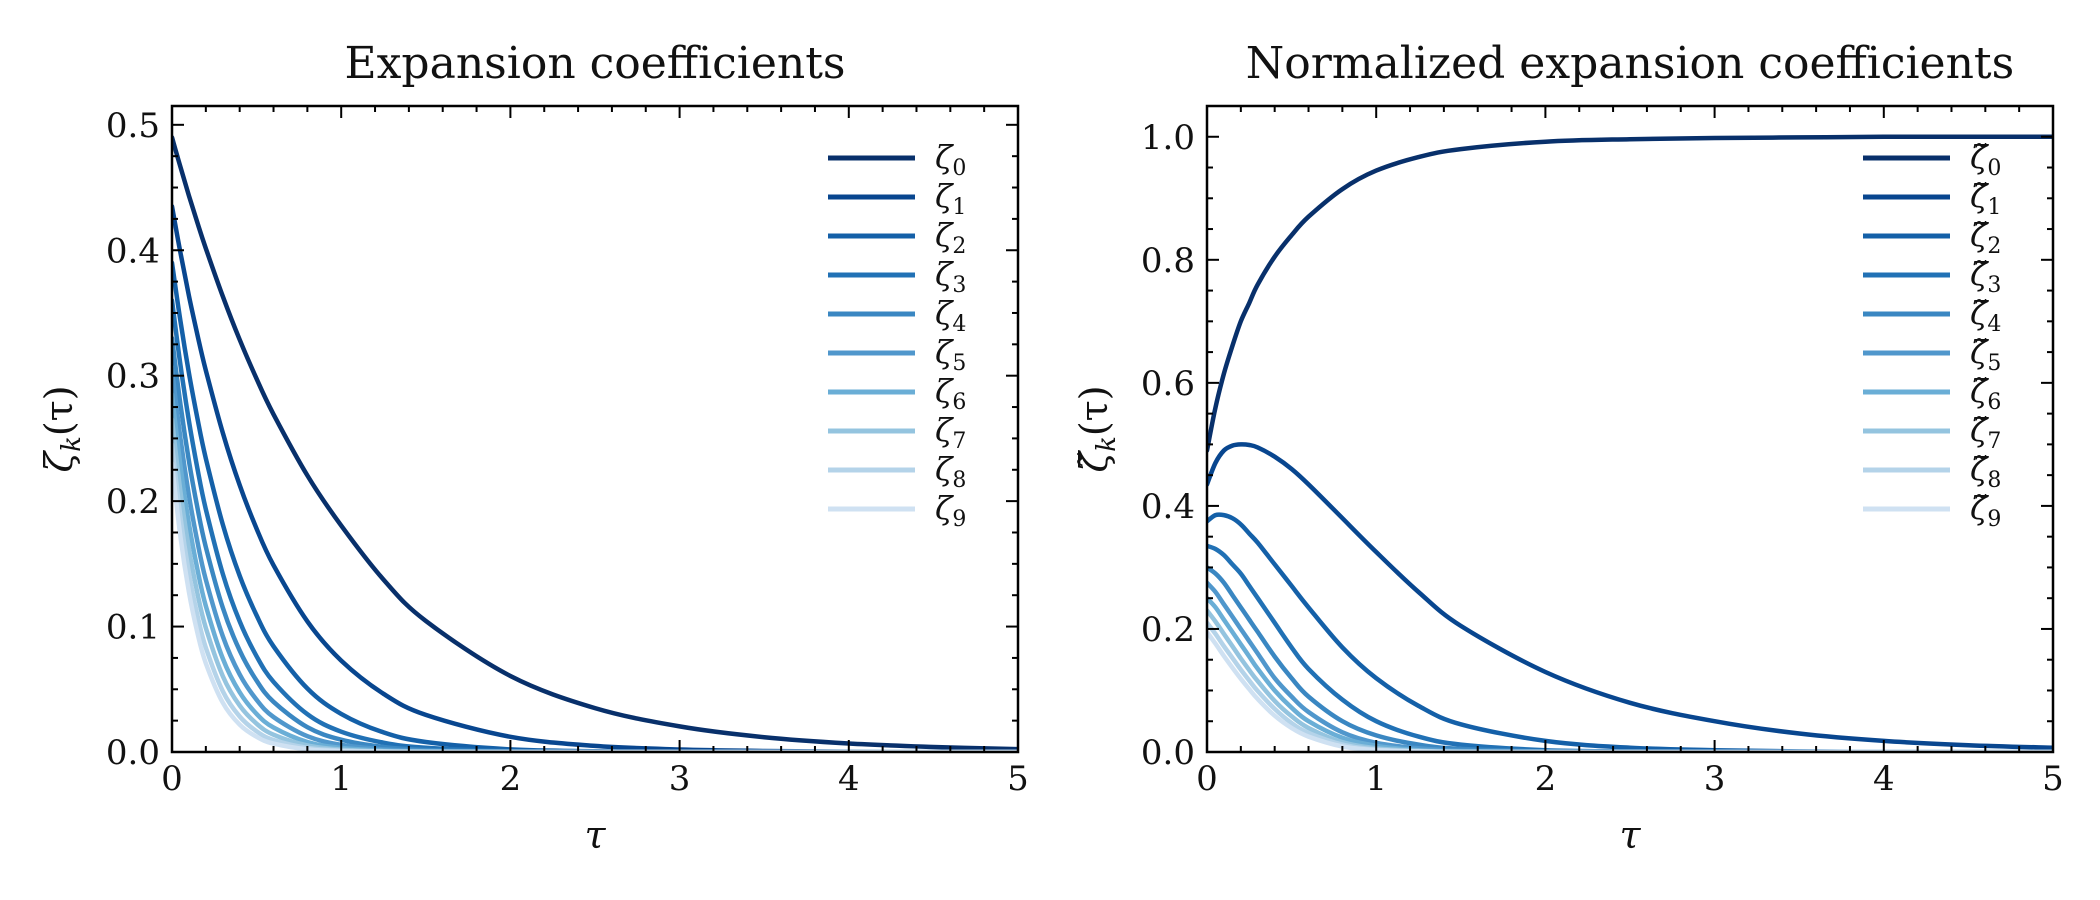  I want to click on left-legend-label-5: ζ5, so click(950, 354).